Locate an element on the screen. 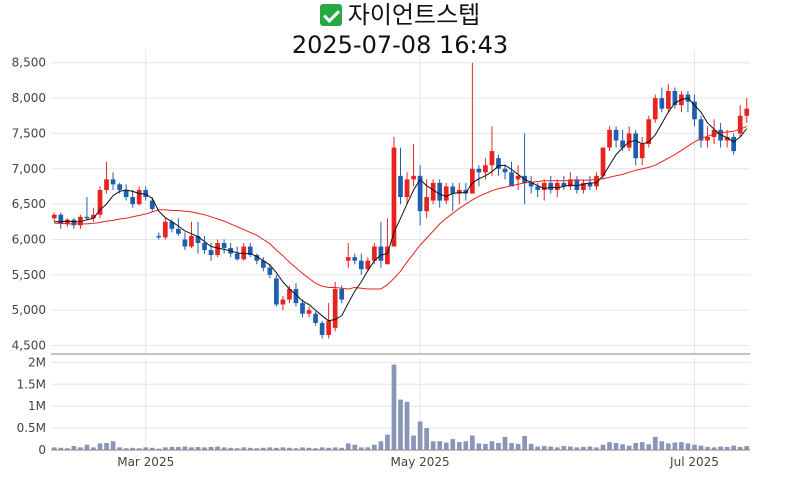 Image resolution: width=800 pixels, height=500 pixels. price-tick-label: 8,000 is located at coordinates (29, 98).